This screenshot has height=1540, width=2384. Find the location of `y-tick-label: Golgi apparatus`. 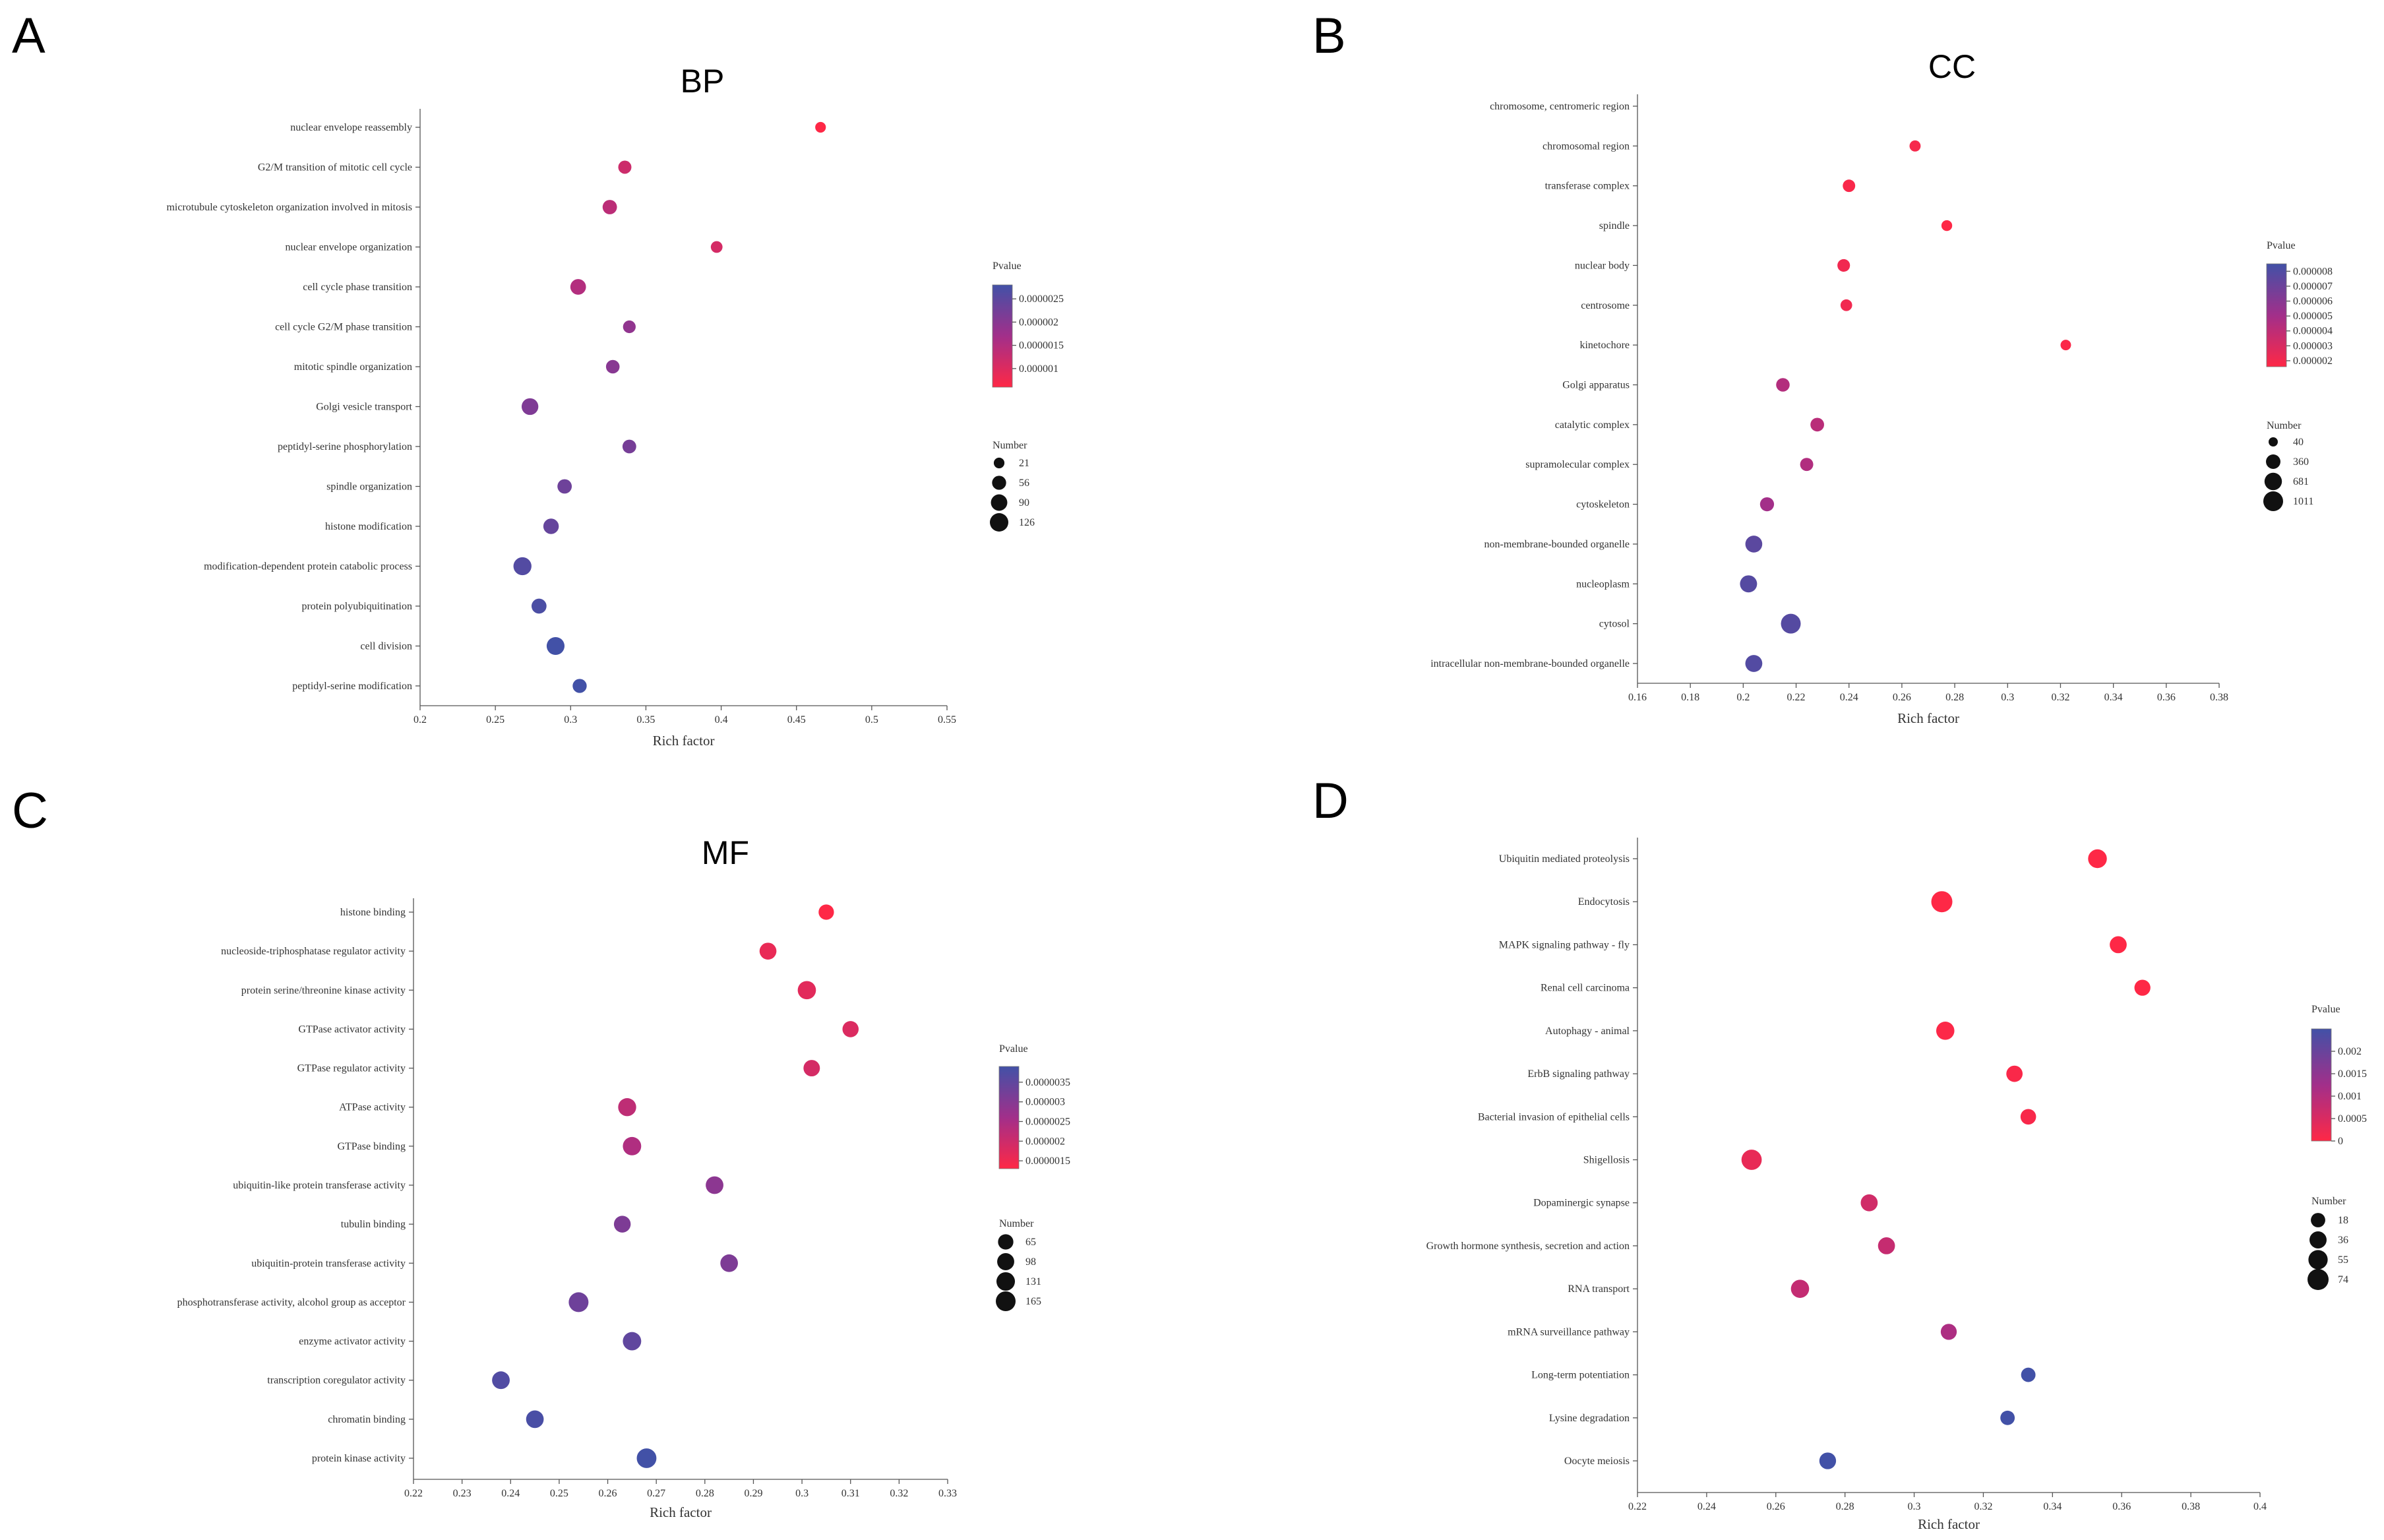

y-tick-label: Golgi apparatus is located at coordinates (1596, 385).